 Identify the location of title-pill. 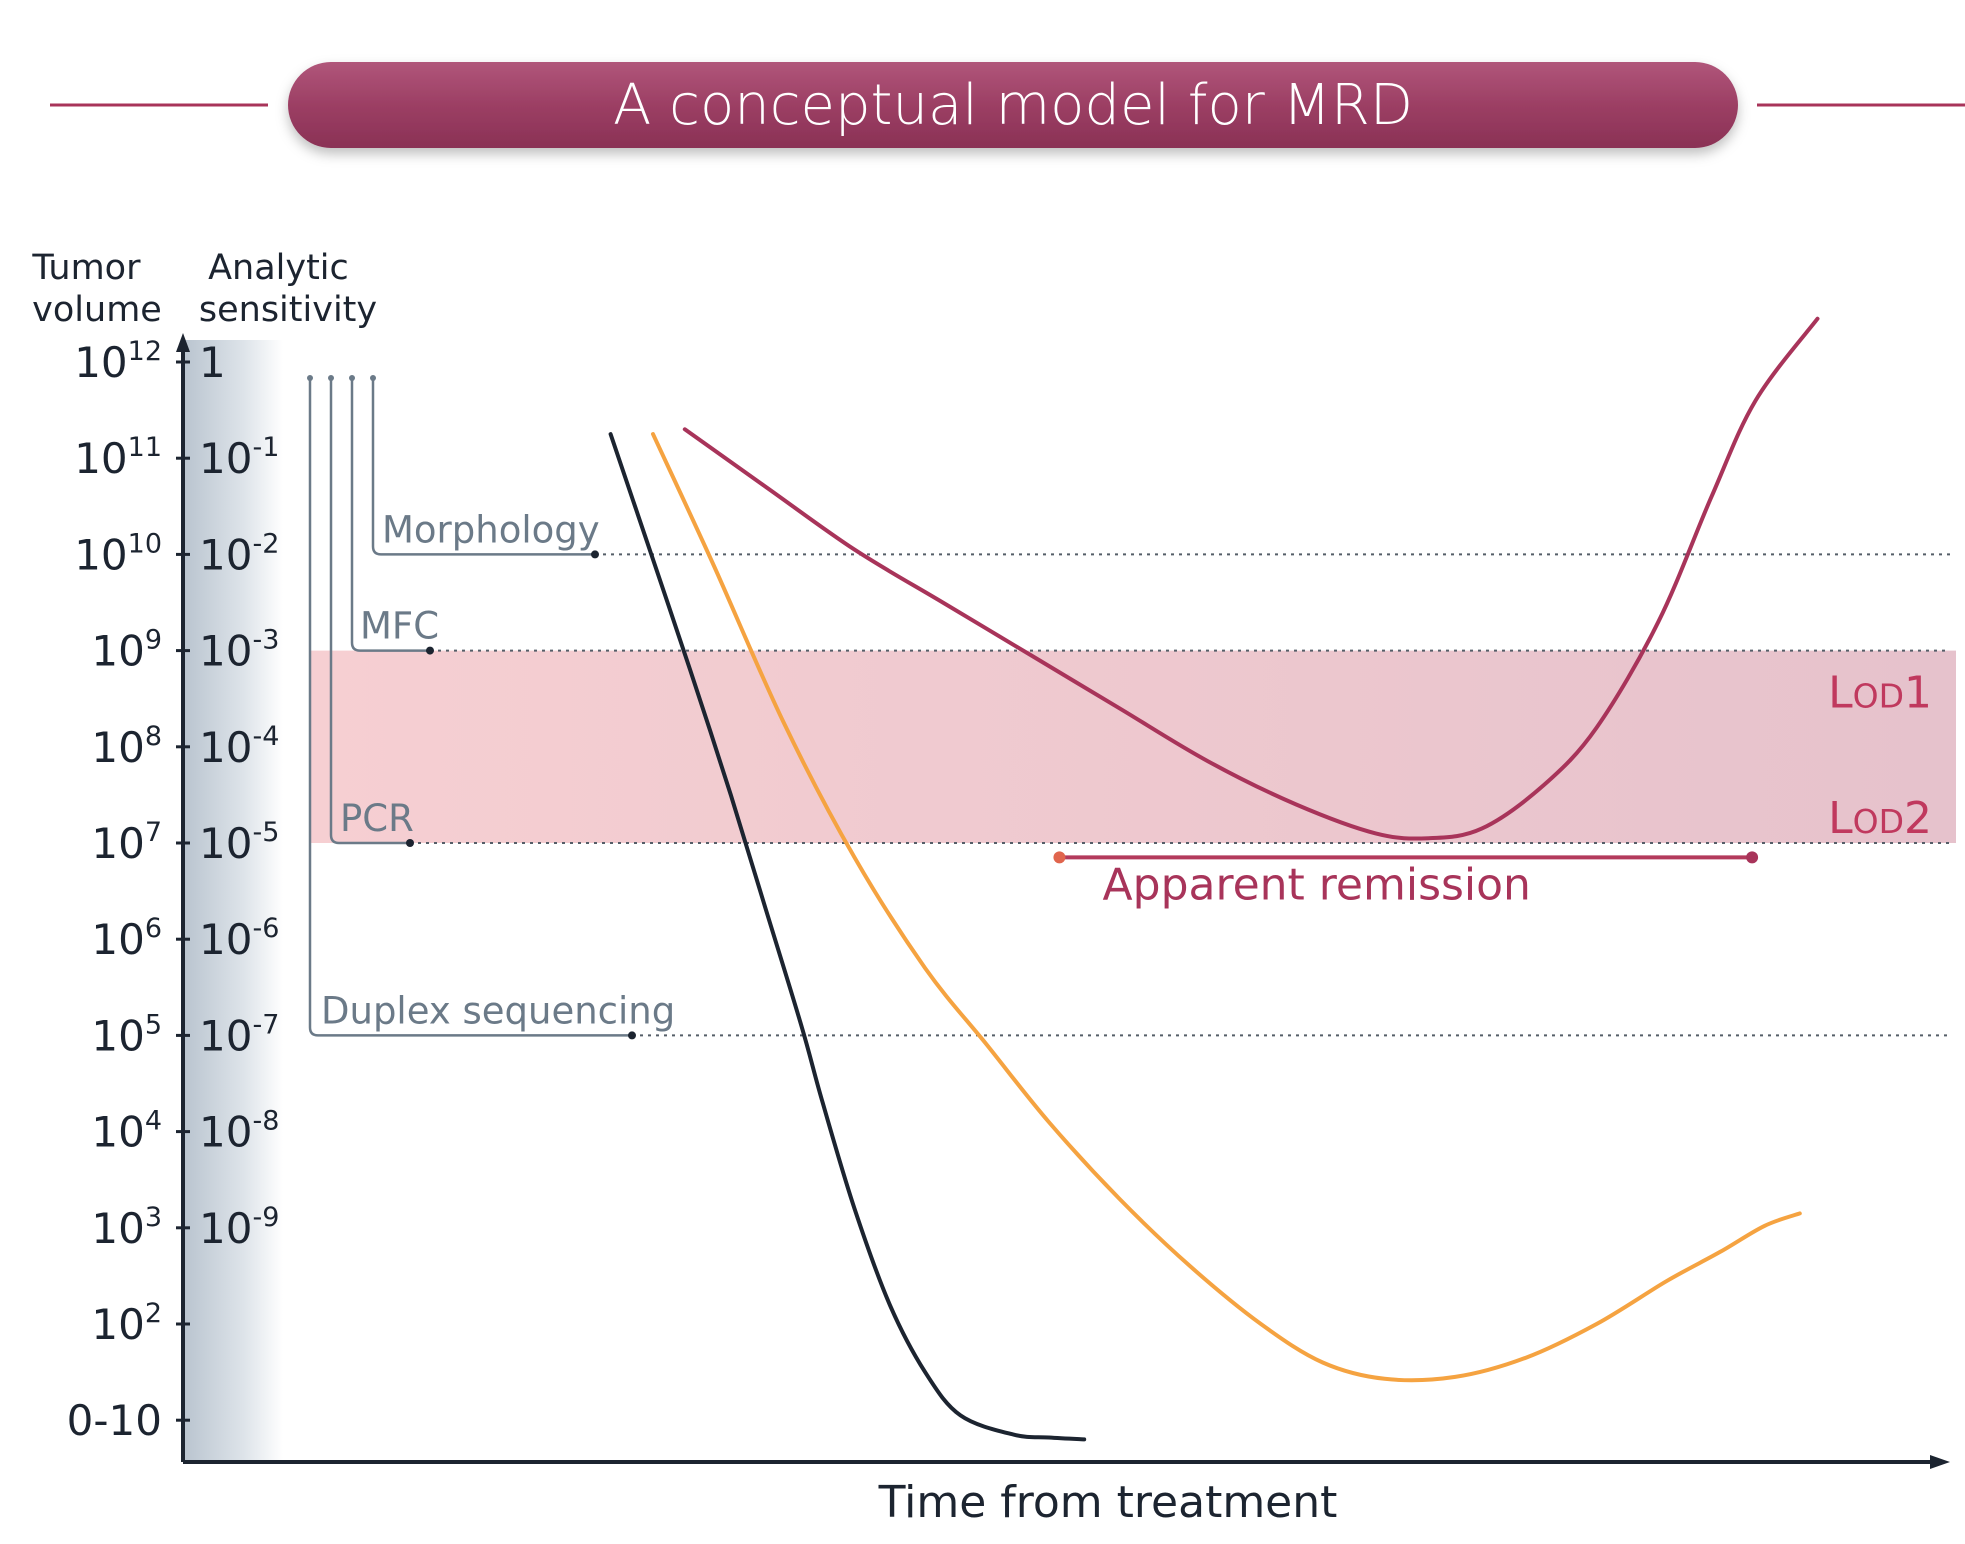
(1013, 105).